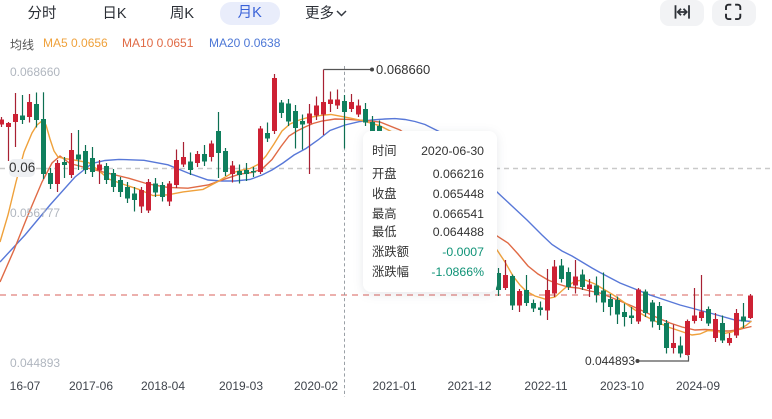  What do you see at coordinates (610, 361) in the screenshot?
I see `svg-text: 0.044893` at bounding box center [610, 361].